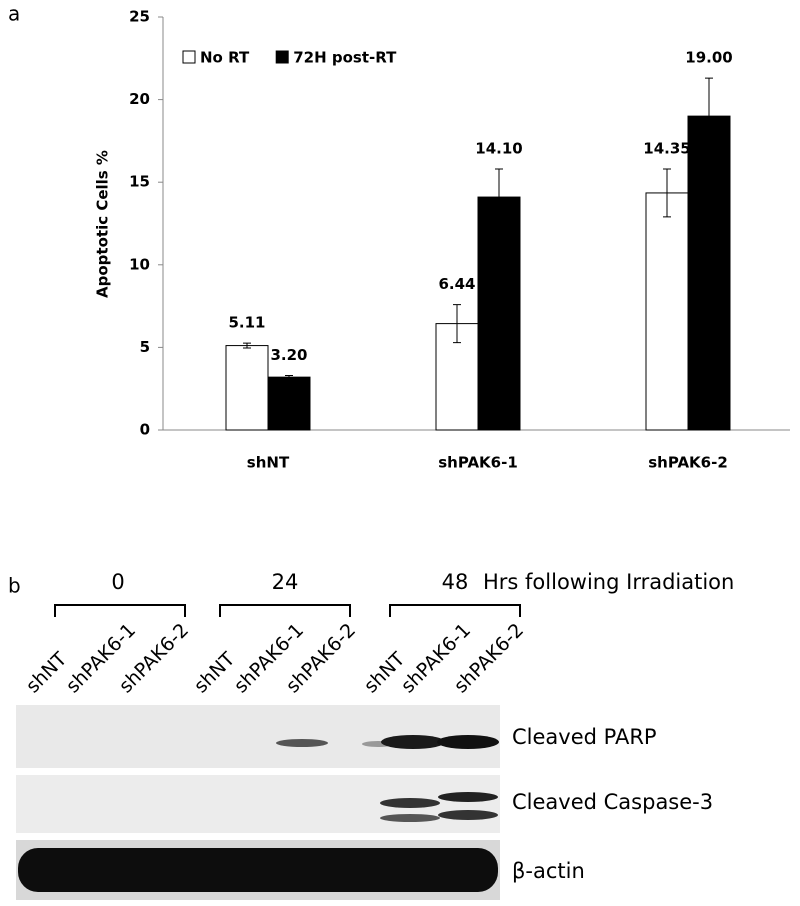 Image resolution: width=800 pixels, height=906 pixels. Describe the element at coordinates (139, 182) in the screenshot. I see `y-tick-label: 15` at that location.